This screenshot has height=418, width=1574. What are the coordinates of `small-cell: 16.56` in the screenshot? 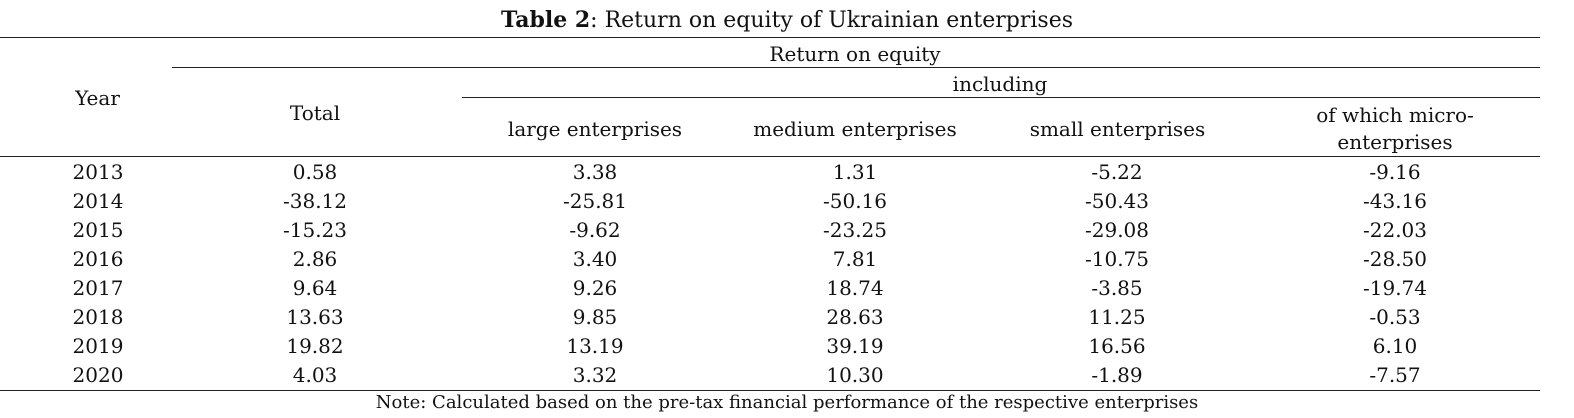 It's located at (1117, 346).